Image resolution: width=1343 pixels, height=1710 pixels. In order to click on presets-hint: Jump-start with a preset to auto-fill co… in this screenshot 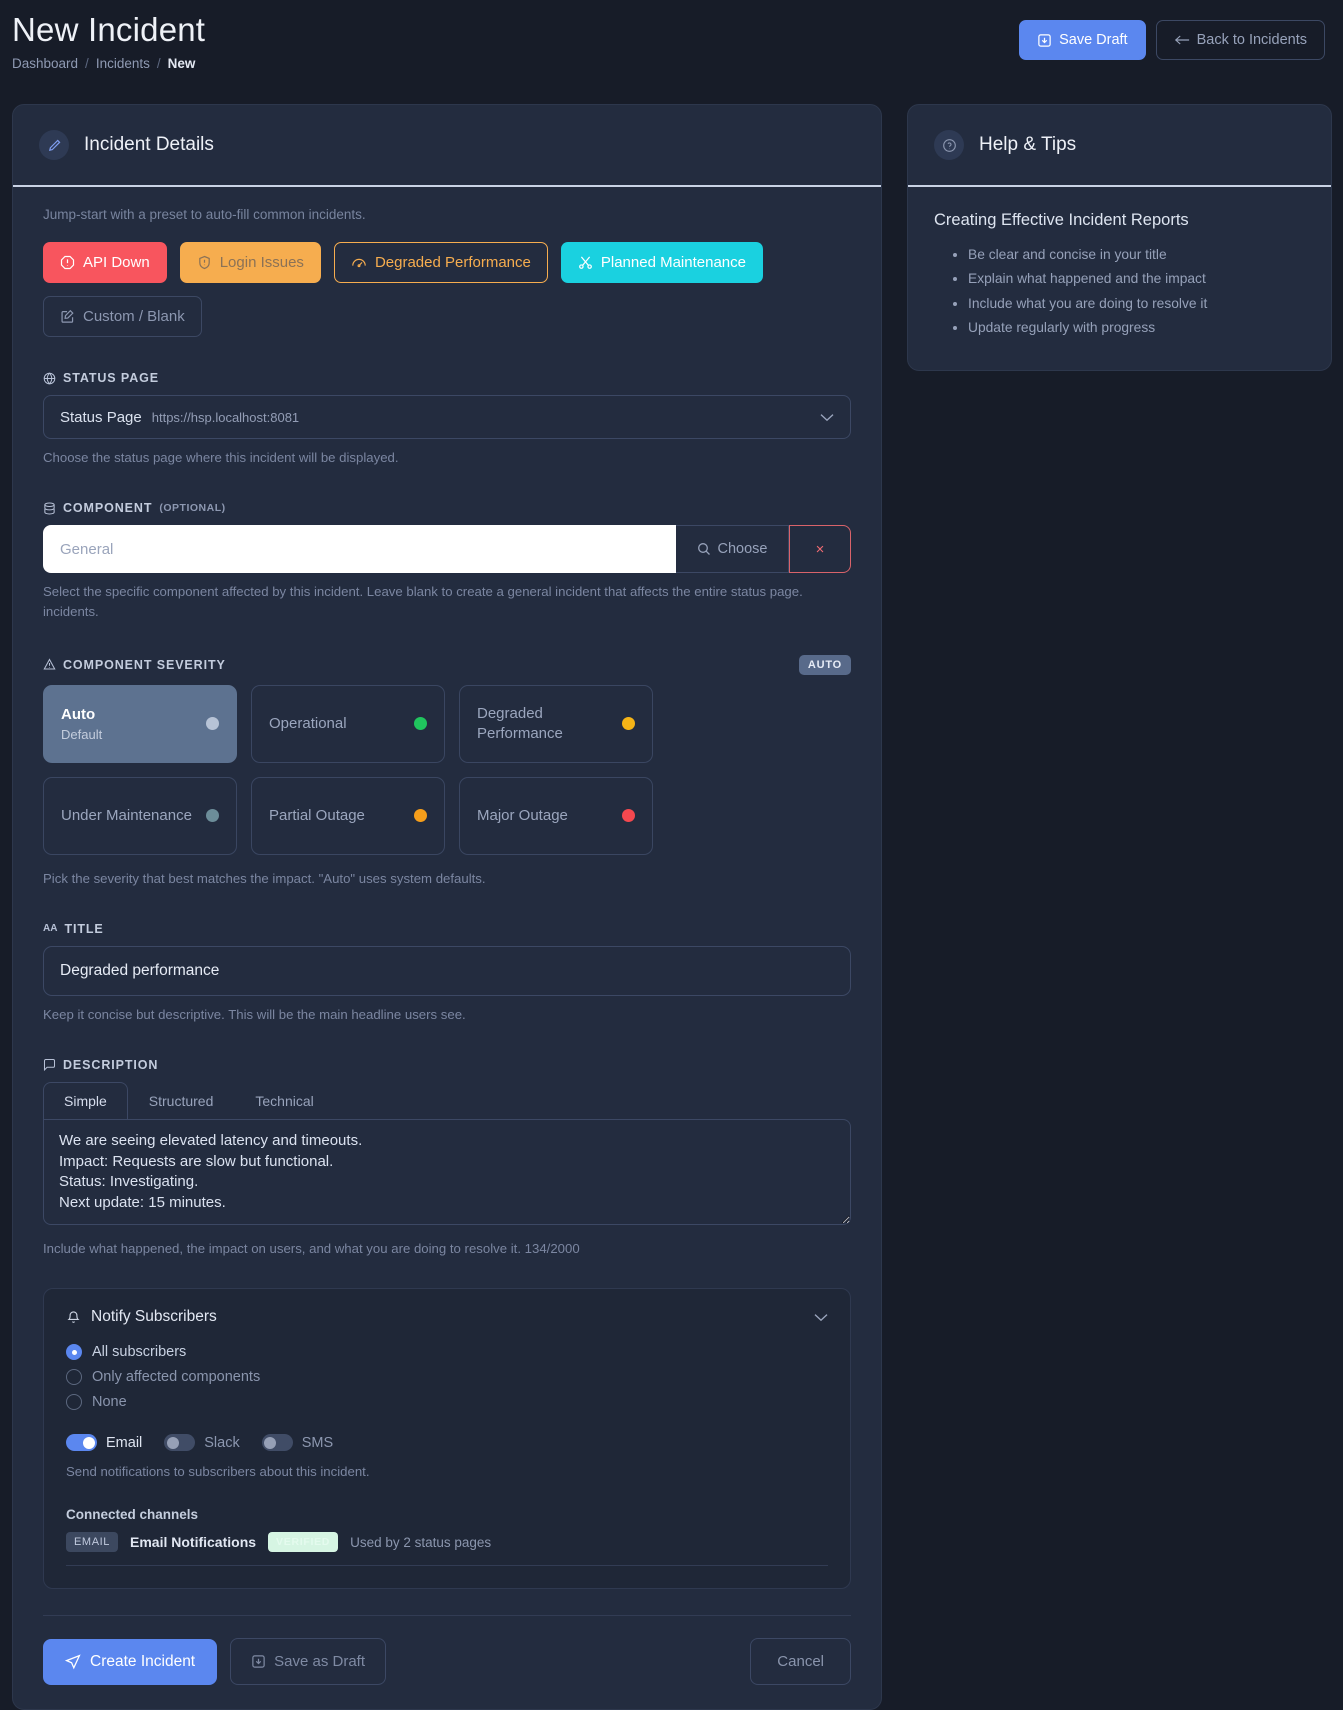, I will do `click(204, 214)`.